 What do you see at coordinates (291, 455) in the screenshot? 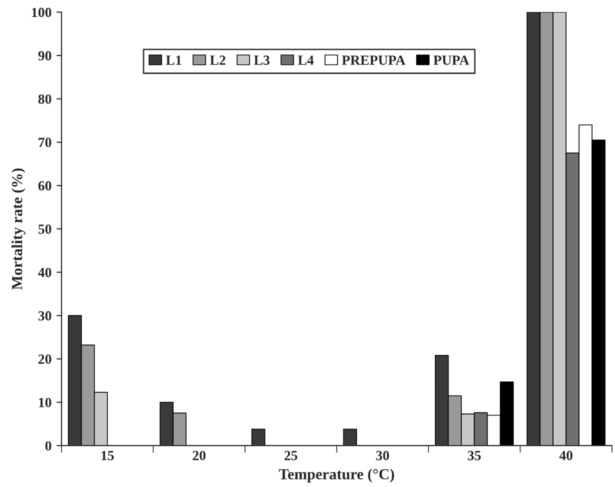
I see `x-tick-label: 25` at bounding box center [291, 455].